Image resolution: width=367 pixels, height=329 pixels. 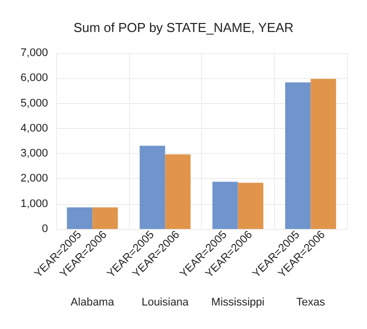 What do you see at coordinates (183, 27) in the screenshot?
I see `chart-title: Sum of POP by STATE_NAME, YEAR` at bounding box center [183, 27].